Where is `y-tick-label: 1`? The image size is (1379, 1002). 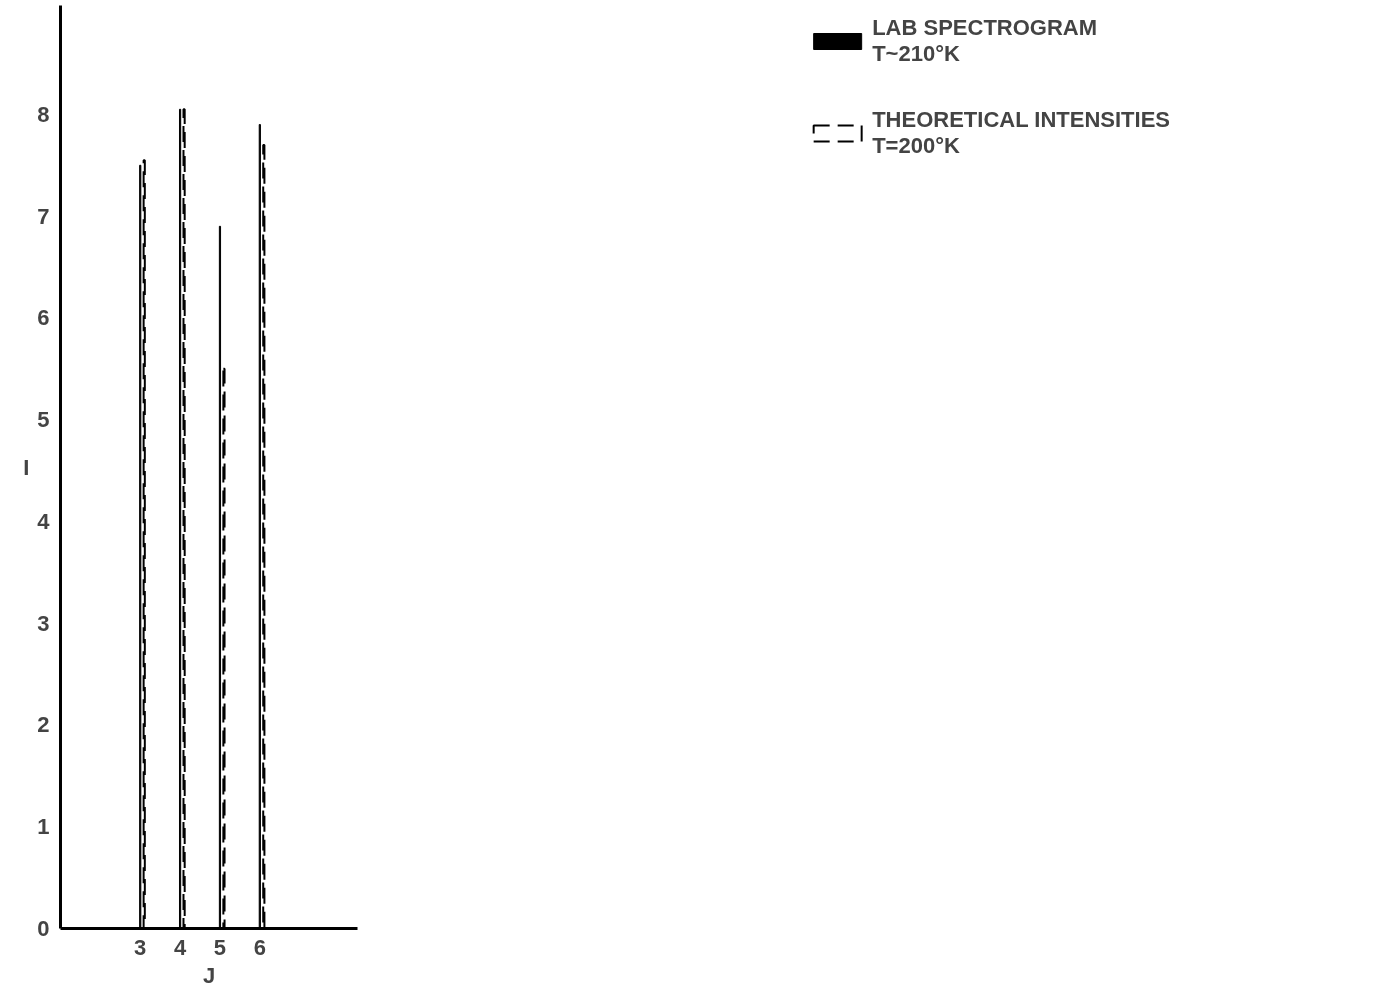 y-tick-label: 1 is located at coordinates (43, 827).